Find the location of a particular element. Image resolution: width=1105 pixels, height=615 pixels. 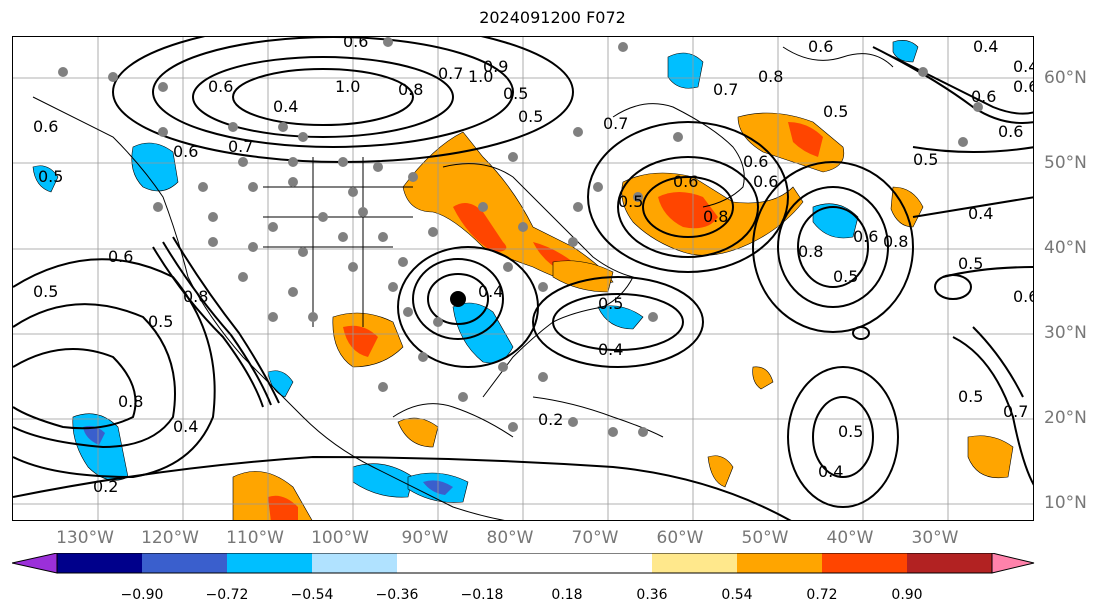

colorbar-tick: 0.90 is located at coordinates (907, 595).